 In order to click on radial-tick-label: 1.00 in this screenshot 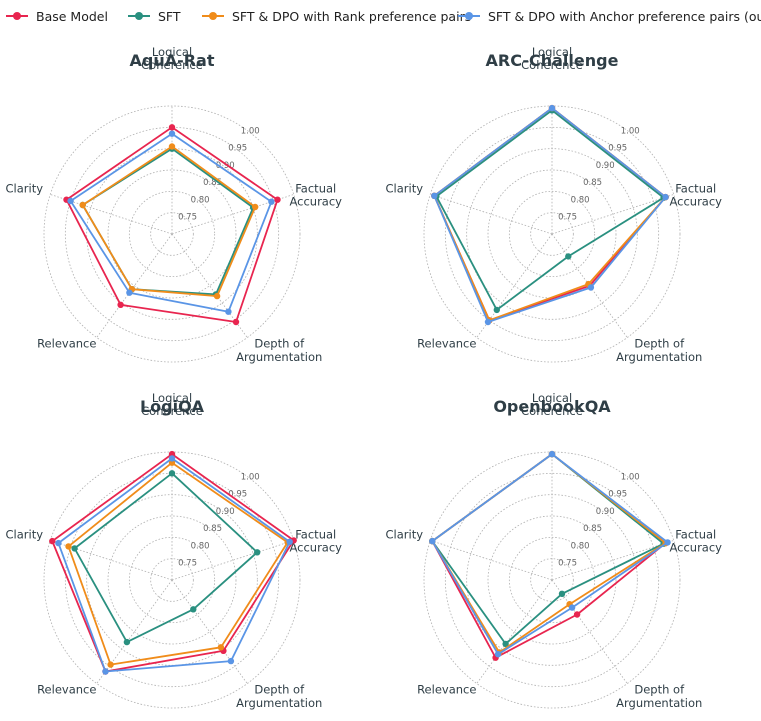, I will do `click(250, 477)`.